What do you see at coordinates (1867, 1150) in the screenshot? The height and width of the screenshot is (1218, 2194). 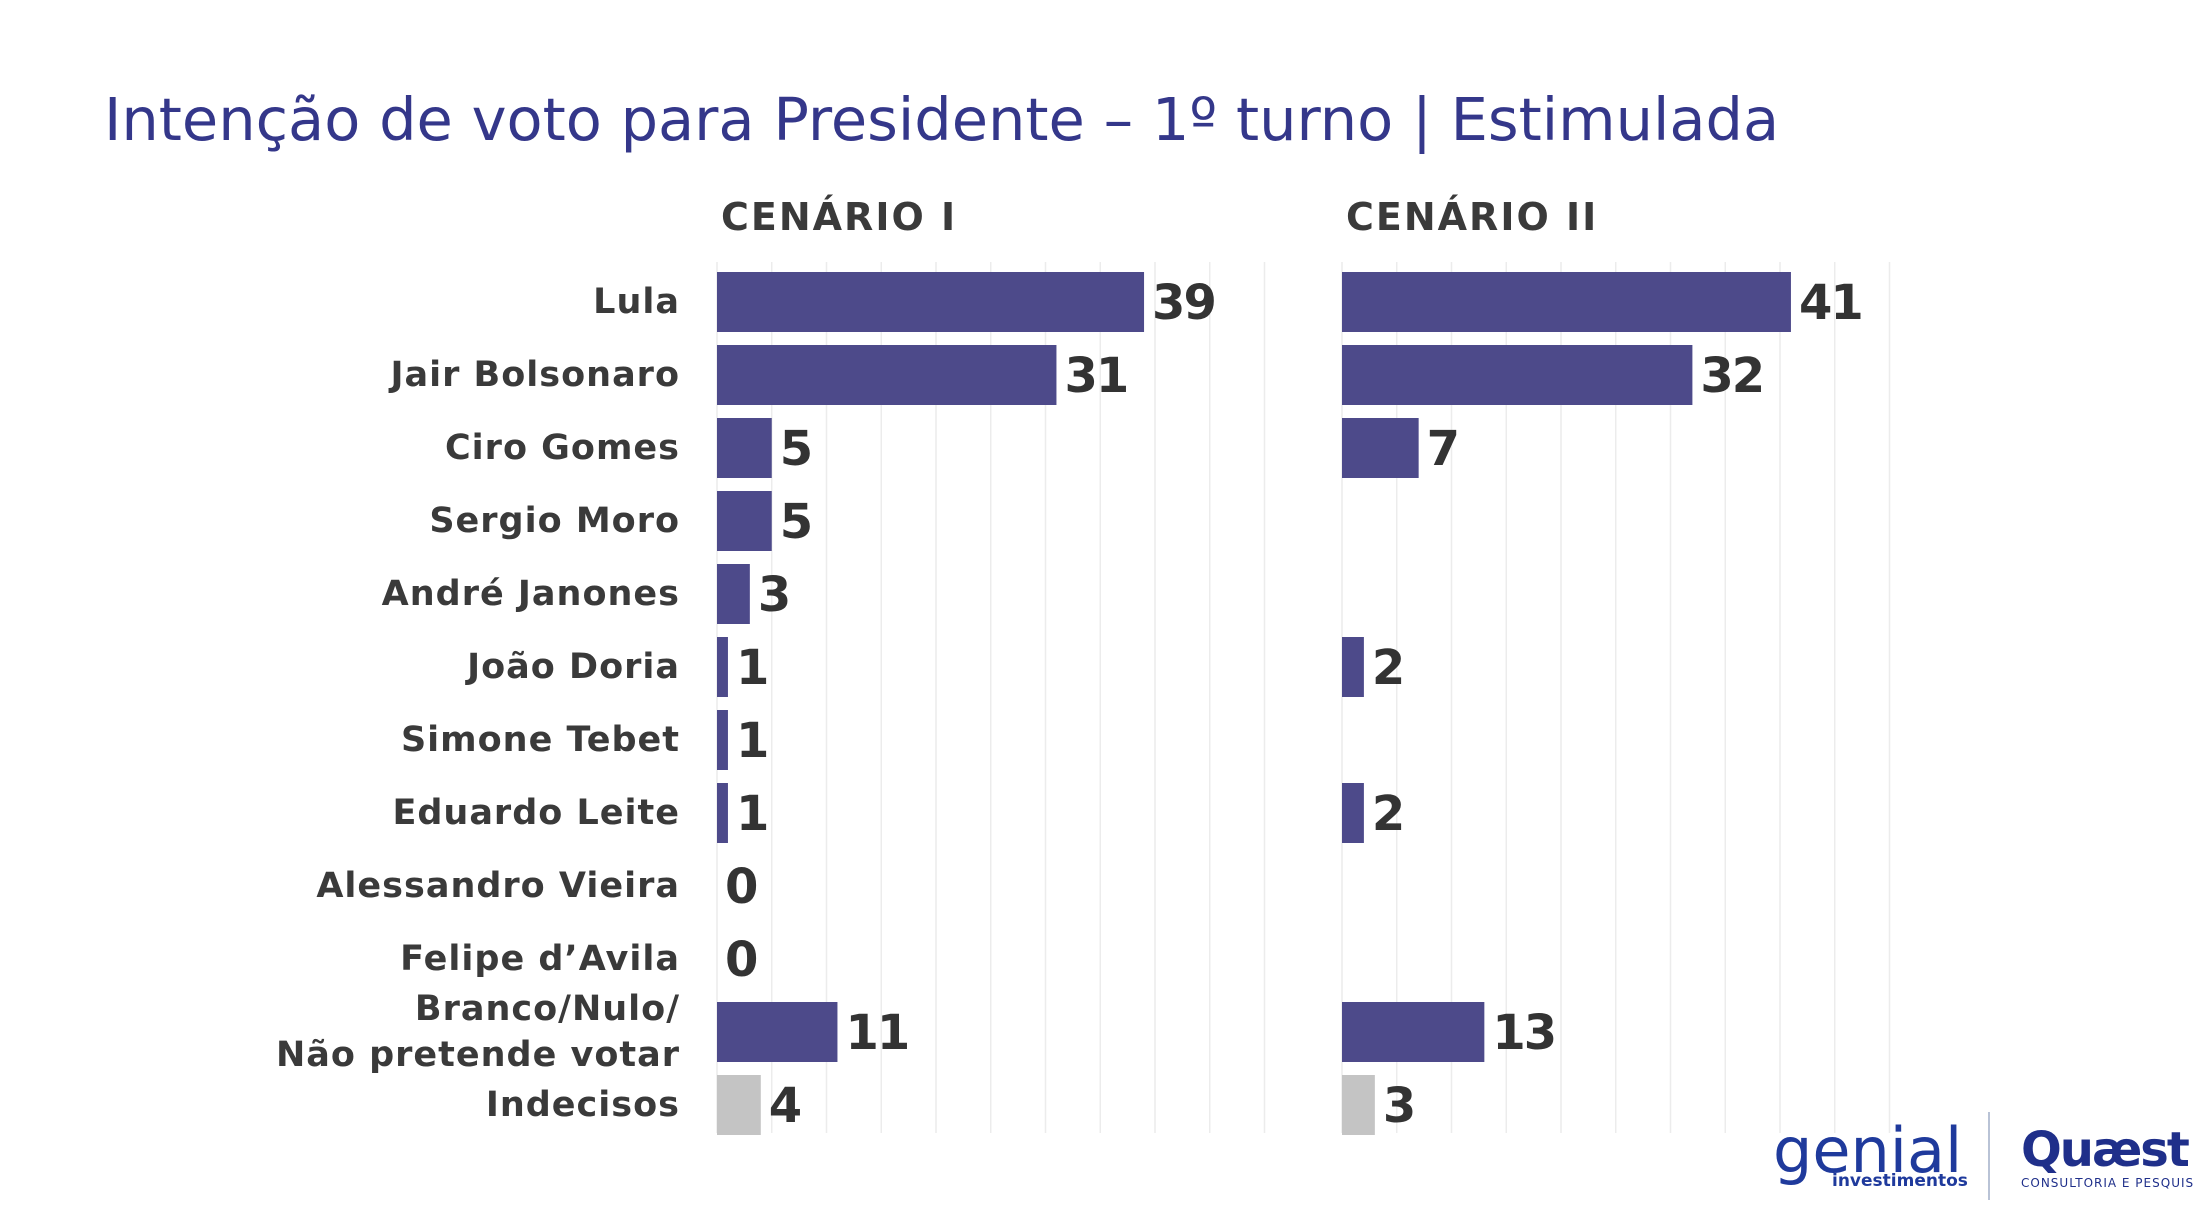 I see `logo-genial: genial` at bounding box center [1867, 1150].